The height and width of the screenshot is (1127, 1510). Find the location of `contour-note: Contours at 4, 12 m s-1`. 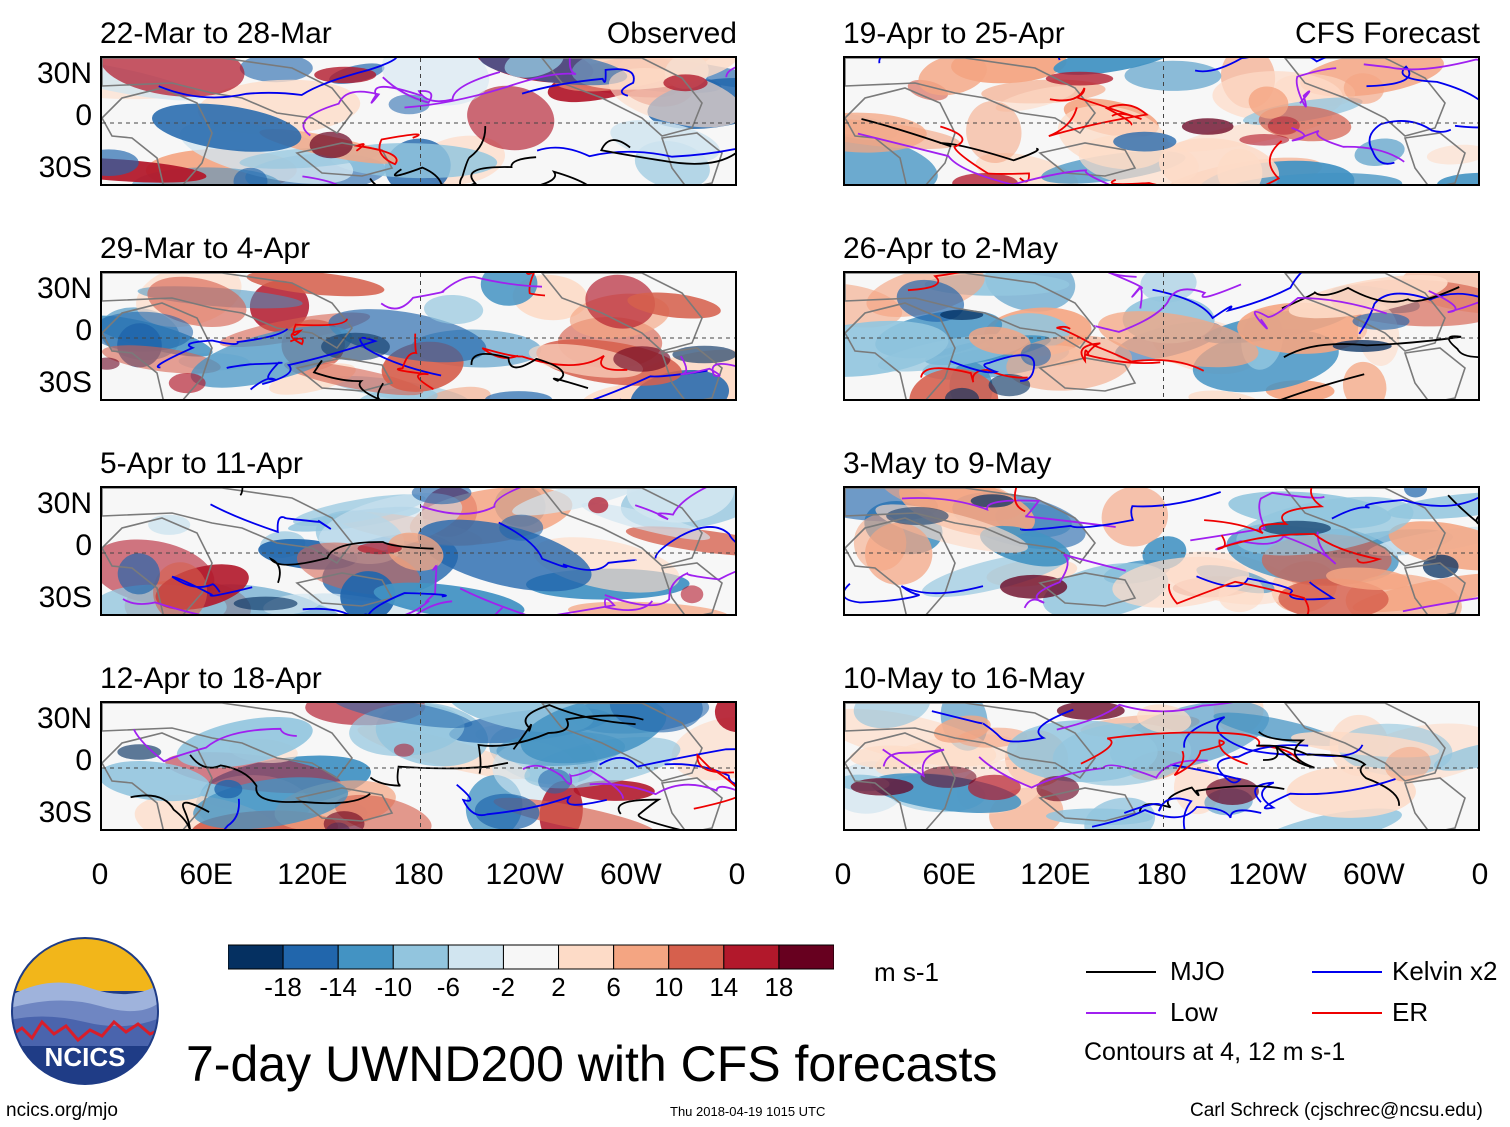

contour-note: Contours at 4, 12 m s-1 is located at coordinates (1215, 1052).